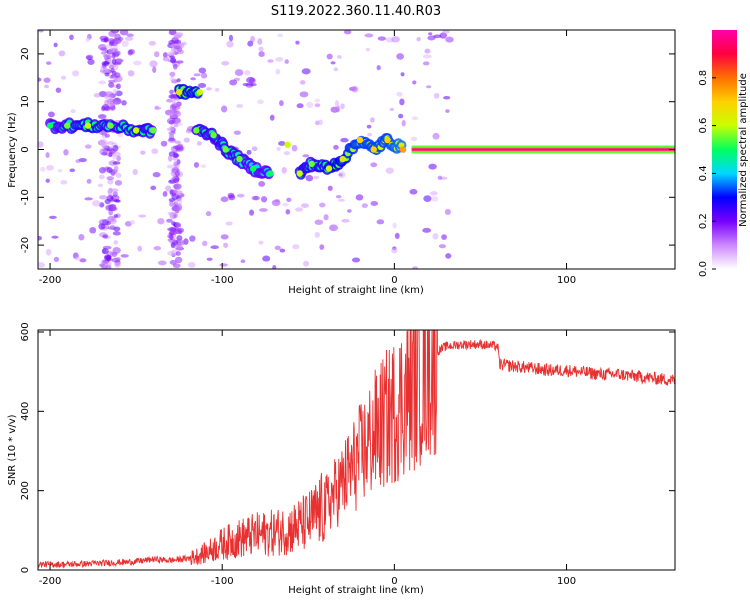  Describe the element at coordinates (50, 280) in the screenshot. I see `spectrogram-x-tick-label: -200` at that location.